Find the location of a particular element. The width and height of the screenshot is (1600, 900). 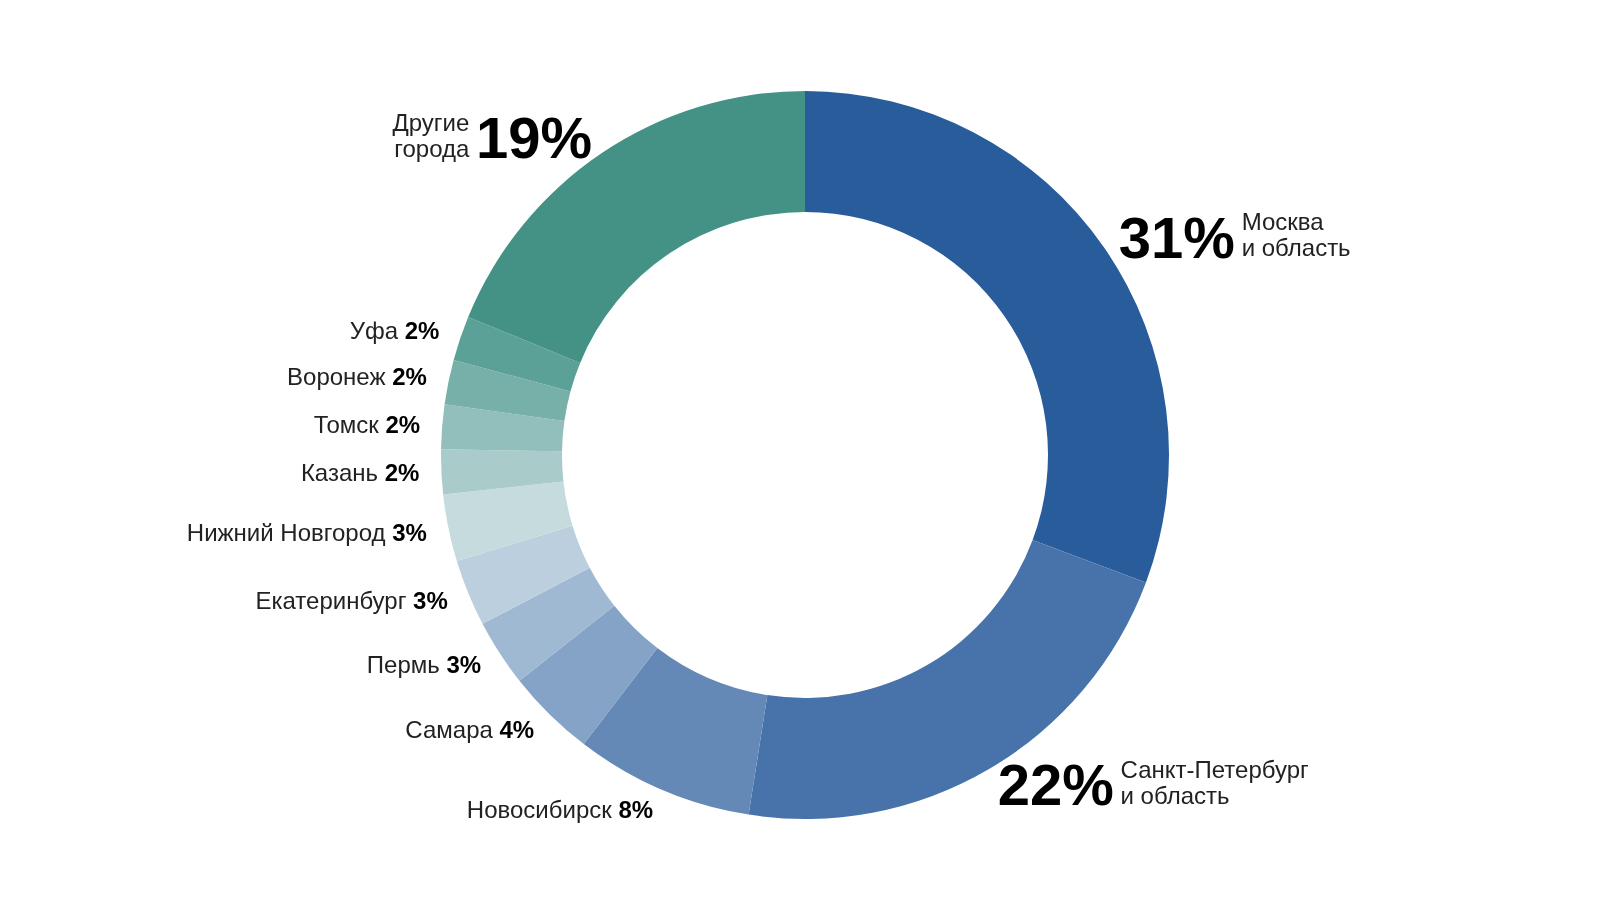

data-label: 31% is located at coordinates (1176, 237).